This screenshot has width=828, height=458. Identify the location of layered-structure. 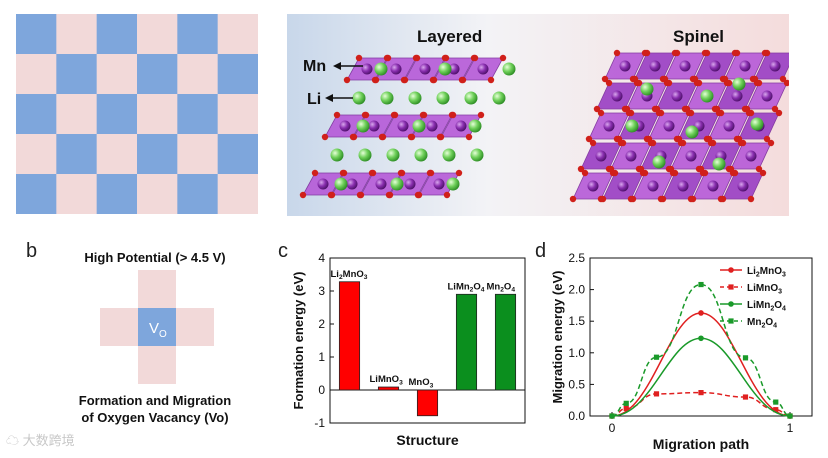
(407, 126).